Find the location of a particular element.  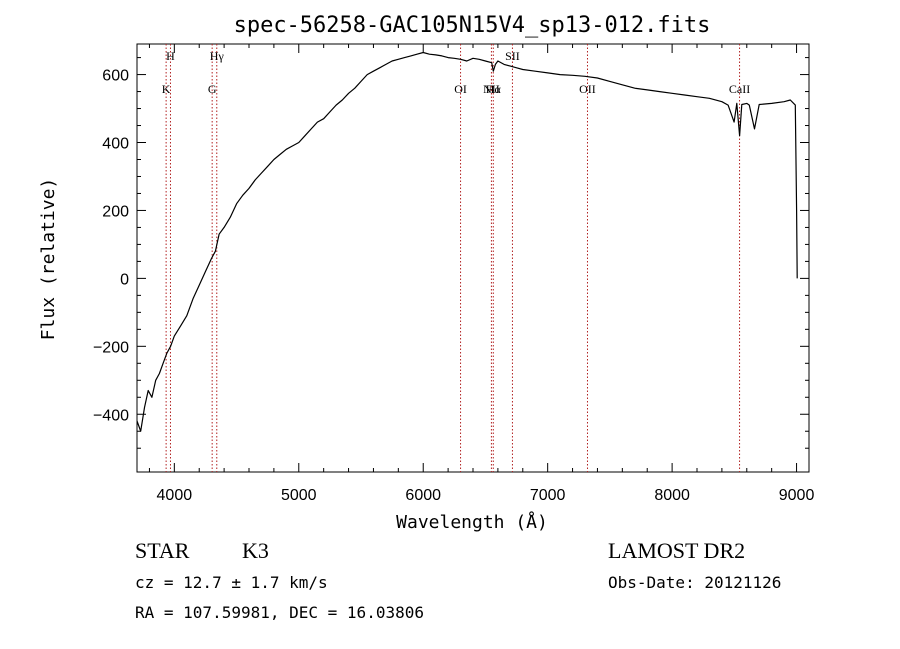

x-tick-label: 4000 is located at coordinates (175, 495).